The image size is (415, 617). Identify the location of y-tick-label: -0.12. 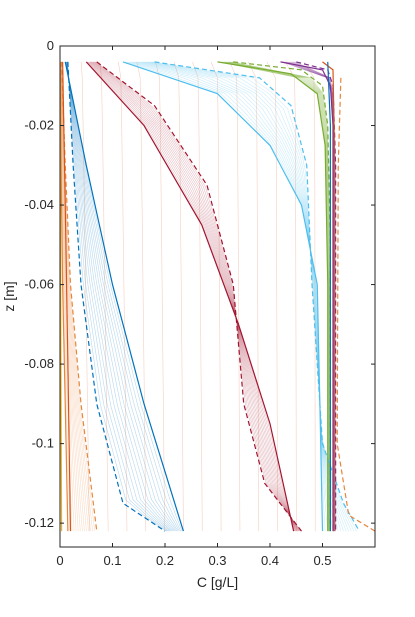
(39, 522).